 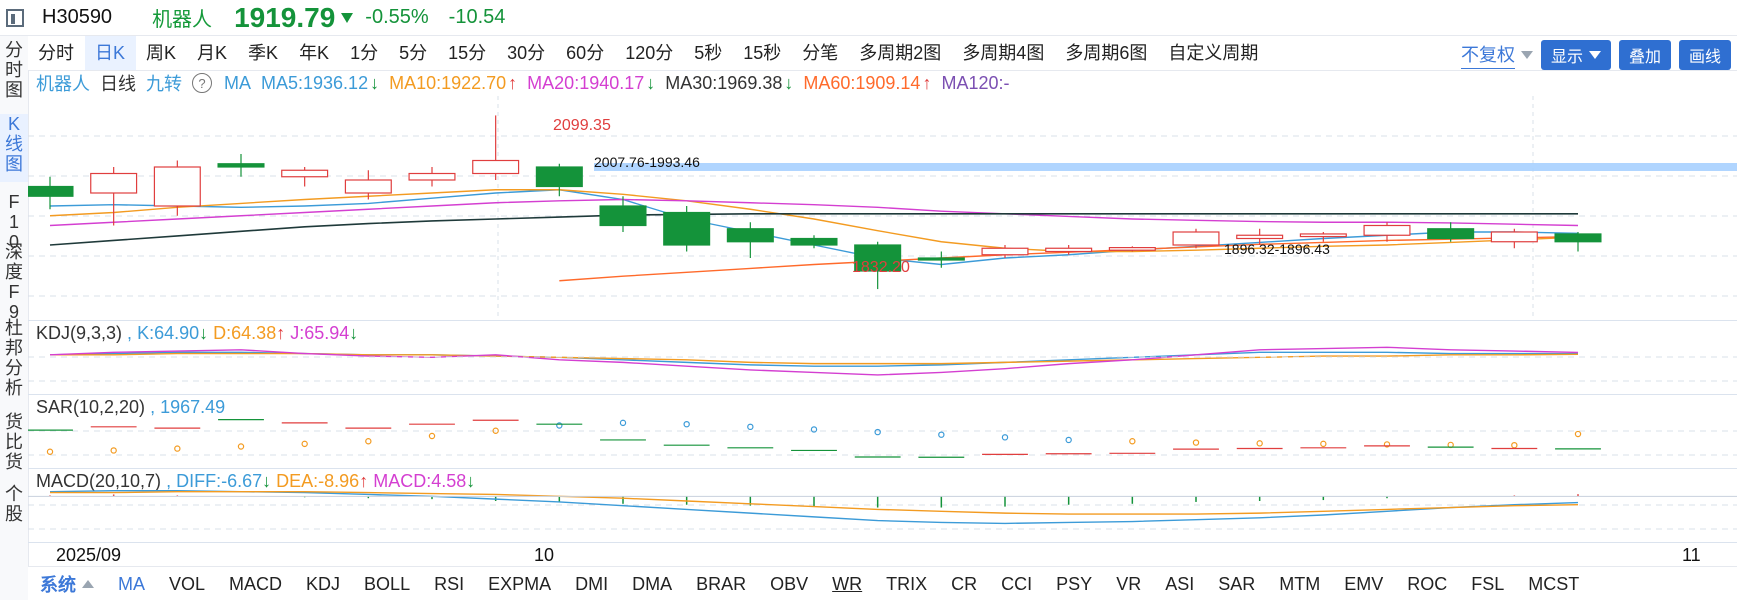 What do you see at coordinates (56, 53) in the screenshot?
I see `tab-minute: 分时` at bounding box center [56, 53].